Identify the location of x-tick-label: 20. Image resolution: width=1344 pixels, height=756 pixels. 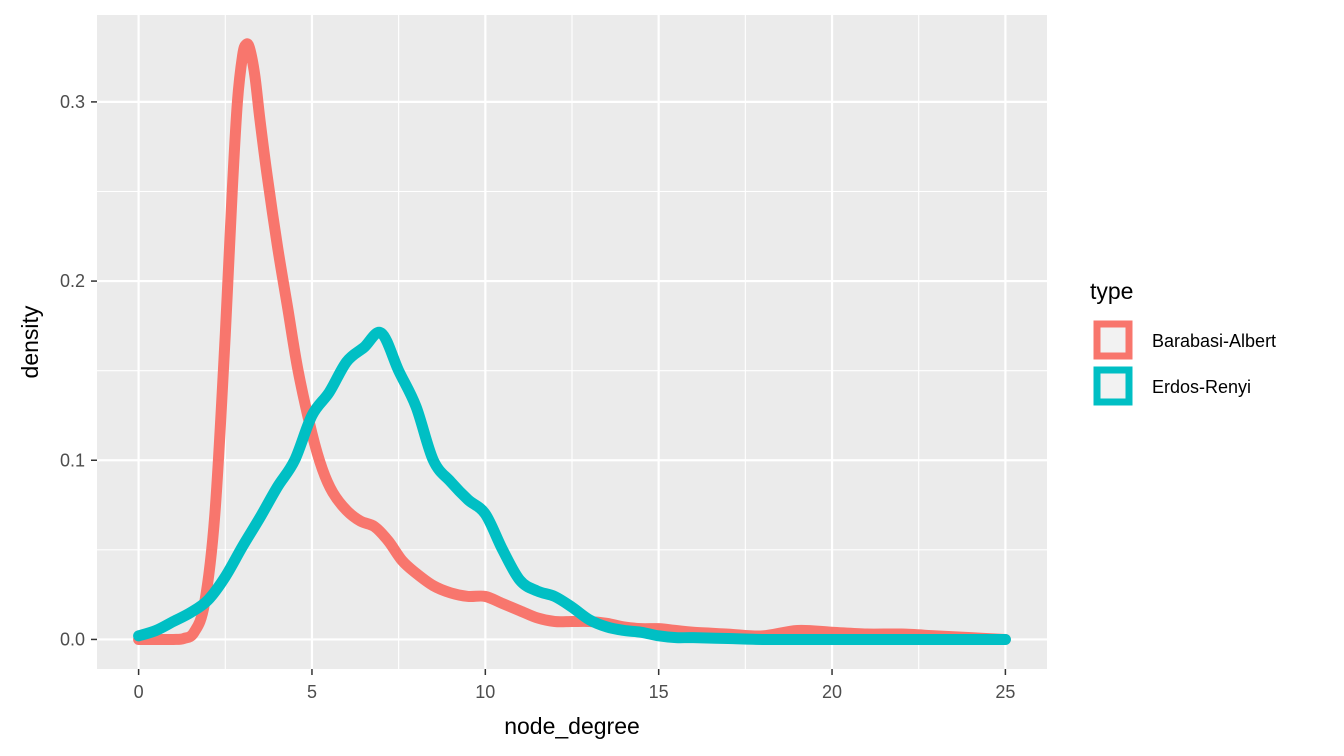
(832, 692).